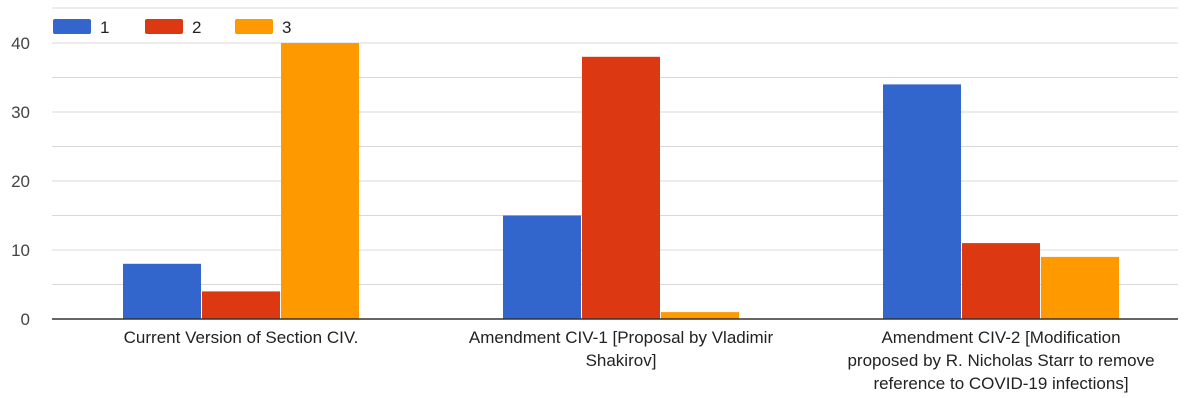 This screenshot has width=1188, height=398. I want to click on y-tick-label: 30, so click(20, 112).